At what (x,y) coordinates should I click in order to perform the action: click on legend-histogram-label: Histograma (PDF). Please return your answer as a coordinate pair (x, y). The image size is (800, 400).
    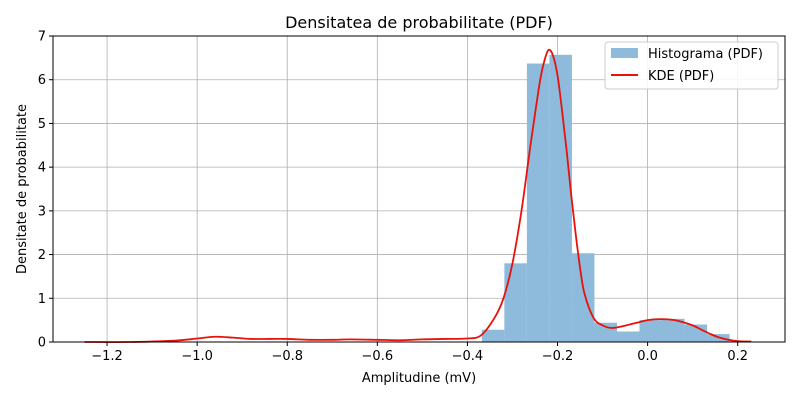
    Looking at the image, I should click on (705, 54).